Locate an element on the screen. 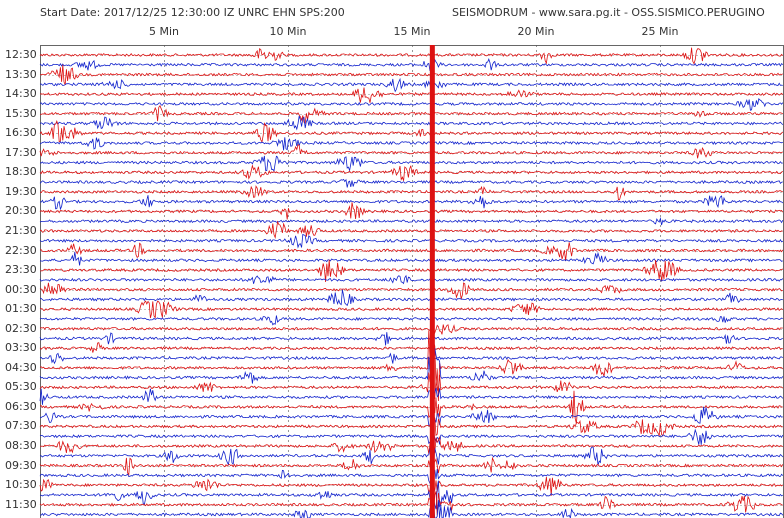 Image resolution: width=784 pixels, height=518 pixels. x-tick-label: 10 Min is located at coordinates (288, 31).